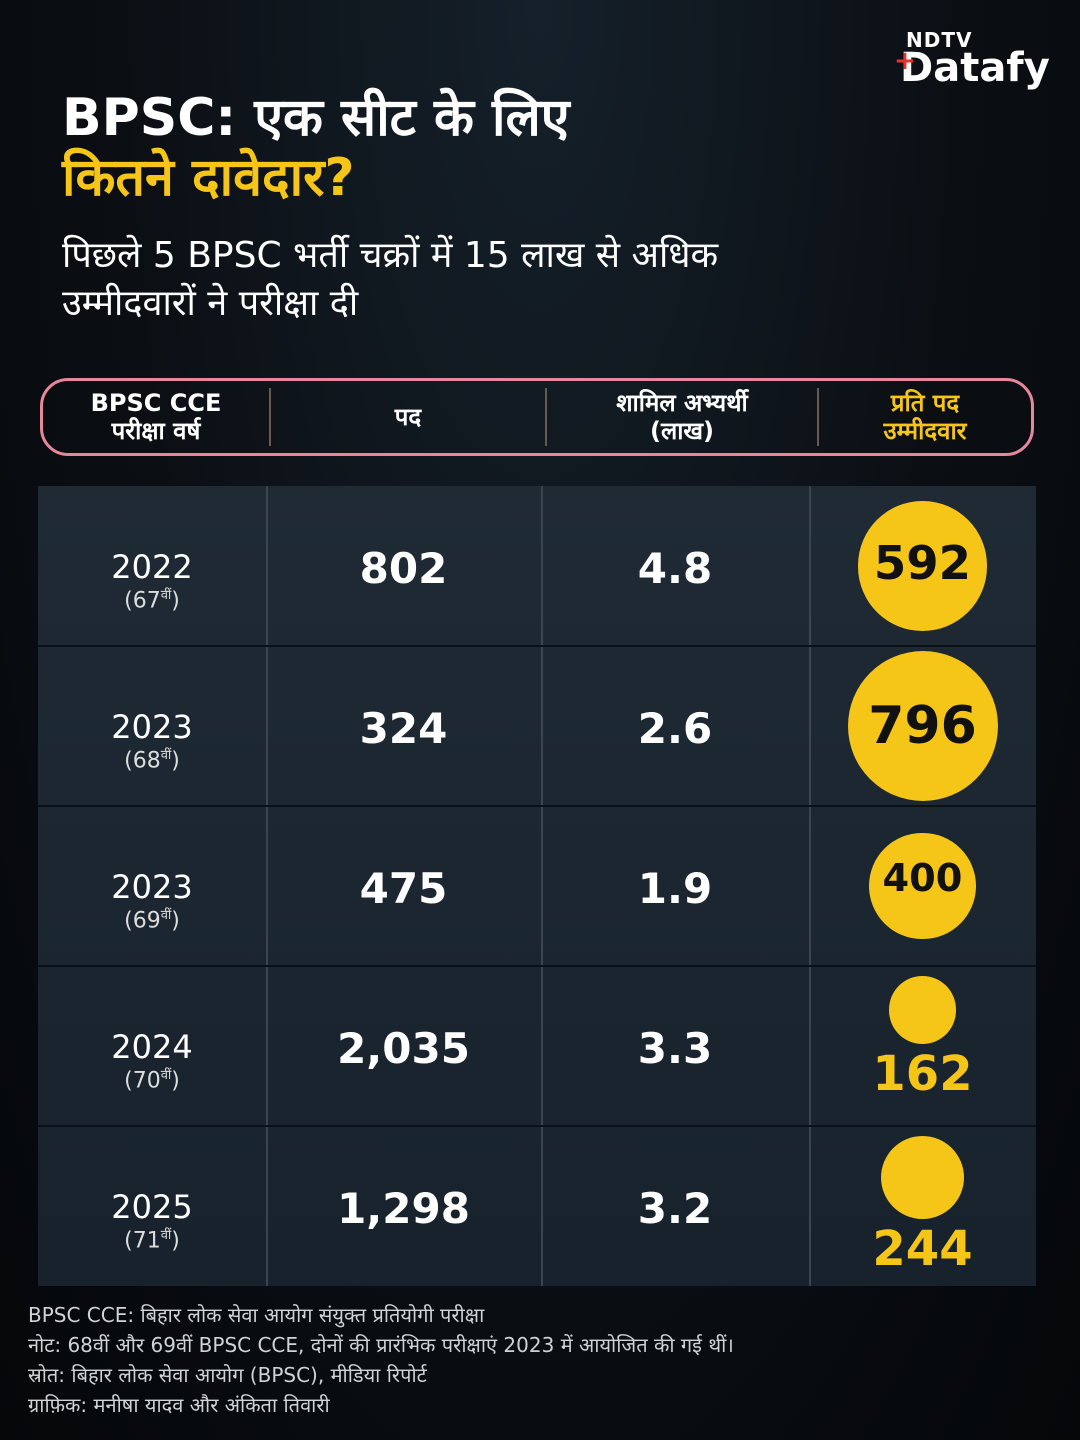 The image size is (1080, 1440). I want to click on posts-value: 802, so click(403, 568).